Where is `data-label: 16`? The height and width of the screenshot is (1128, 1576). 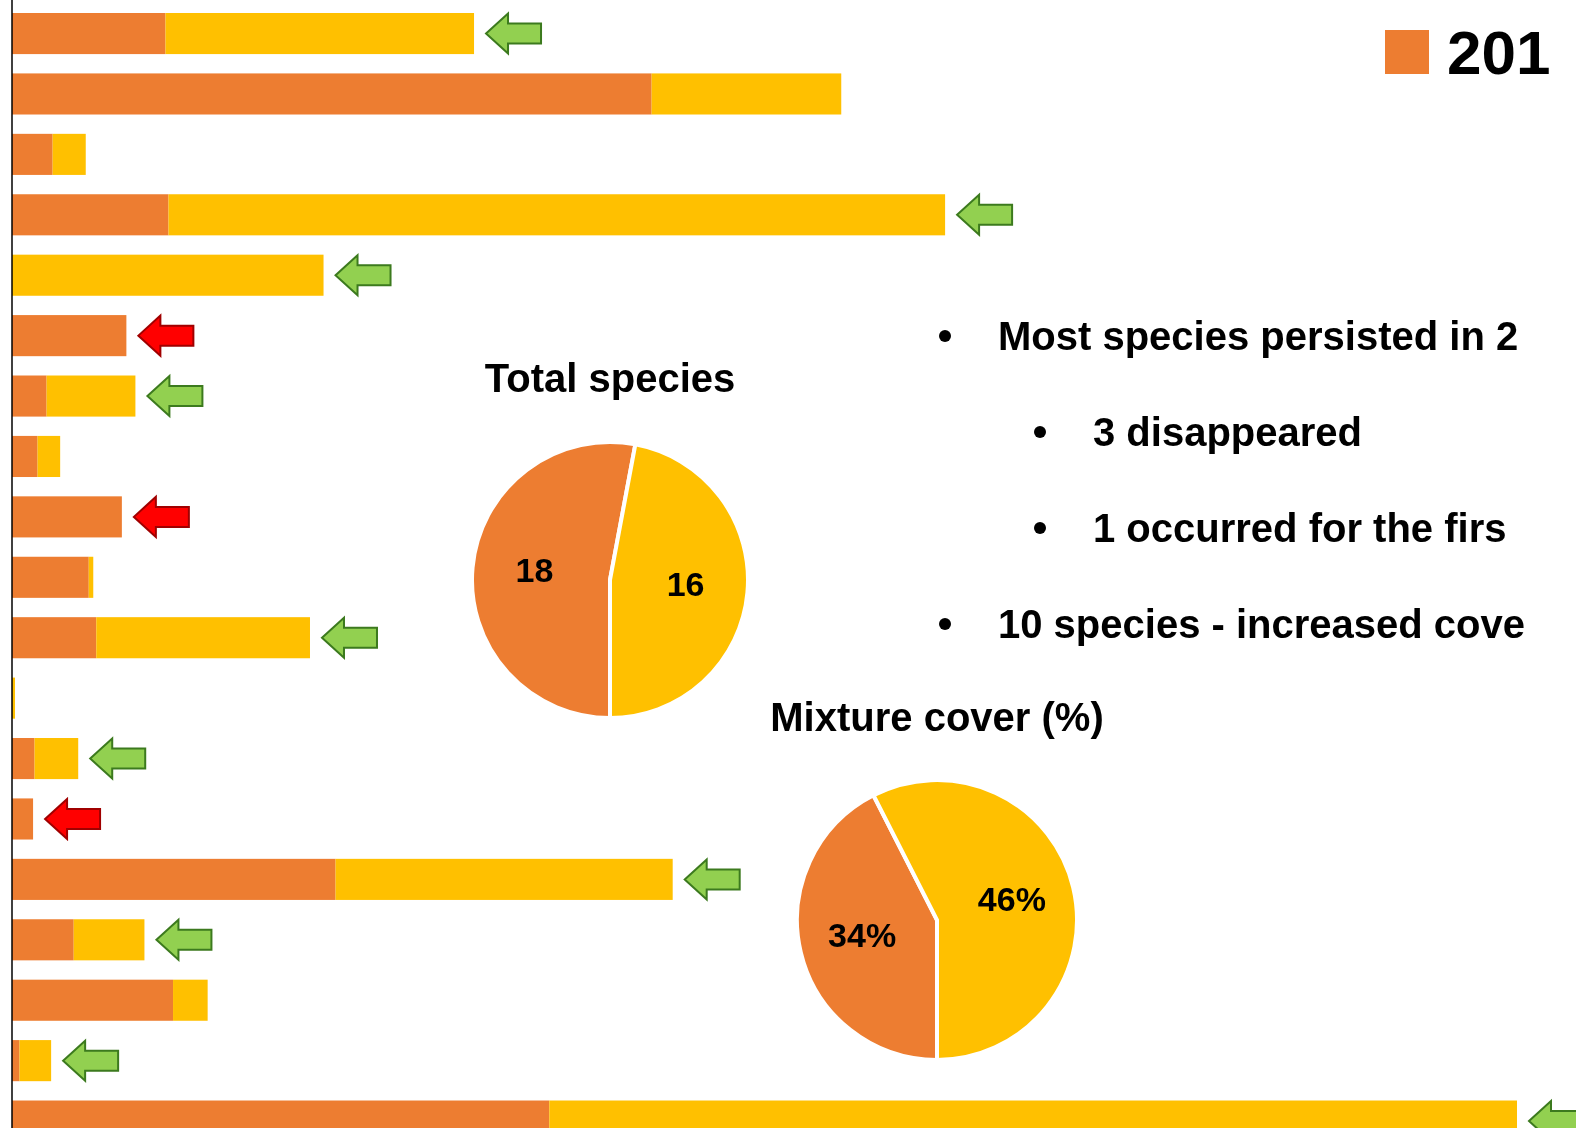
data-label: 16 is located at coordinates (685, 583).